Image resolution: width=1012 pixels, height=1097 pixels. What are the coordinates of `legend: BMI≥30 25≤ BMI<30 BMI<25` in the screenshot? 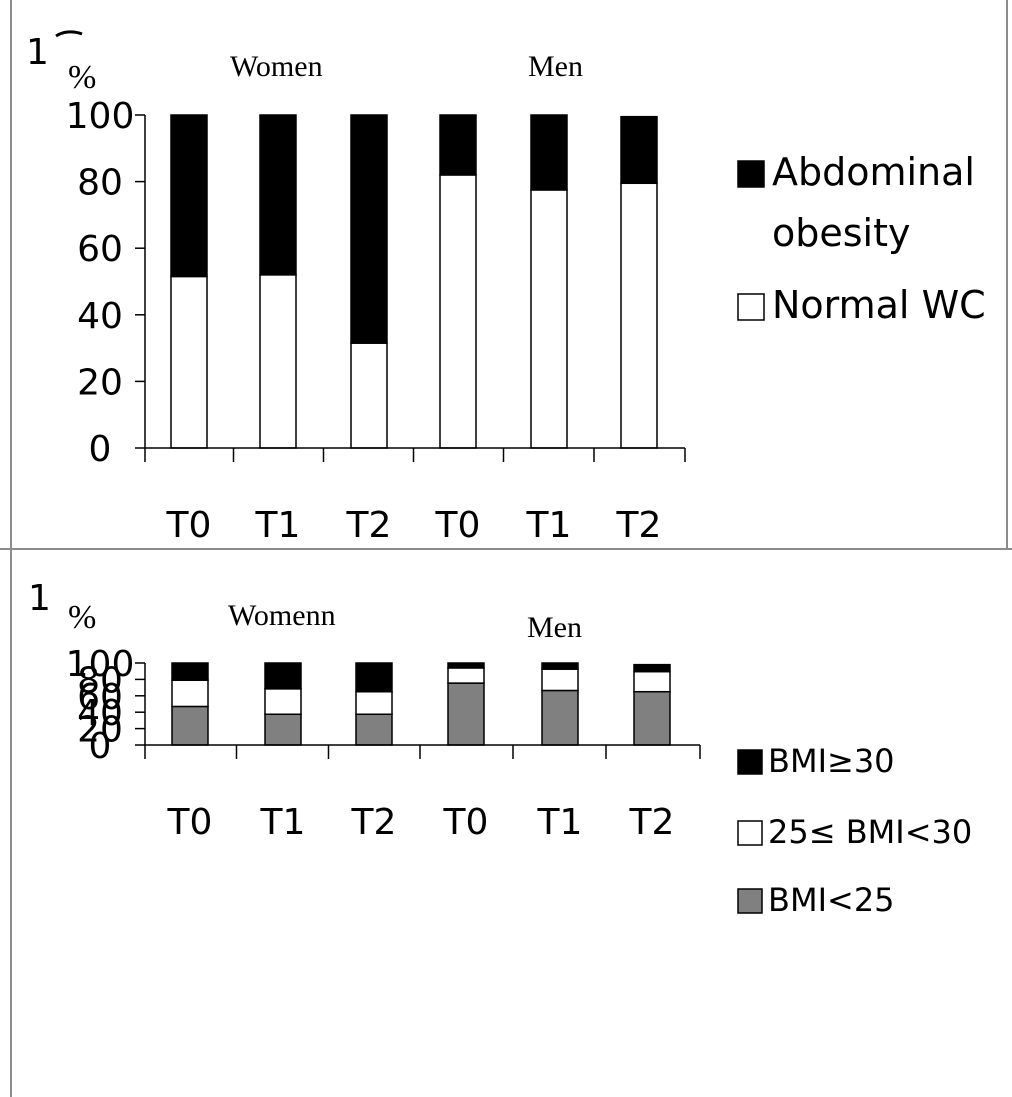 It's located at (854, 830).